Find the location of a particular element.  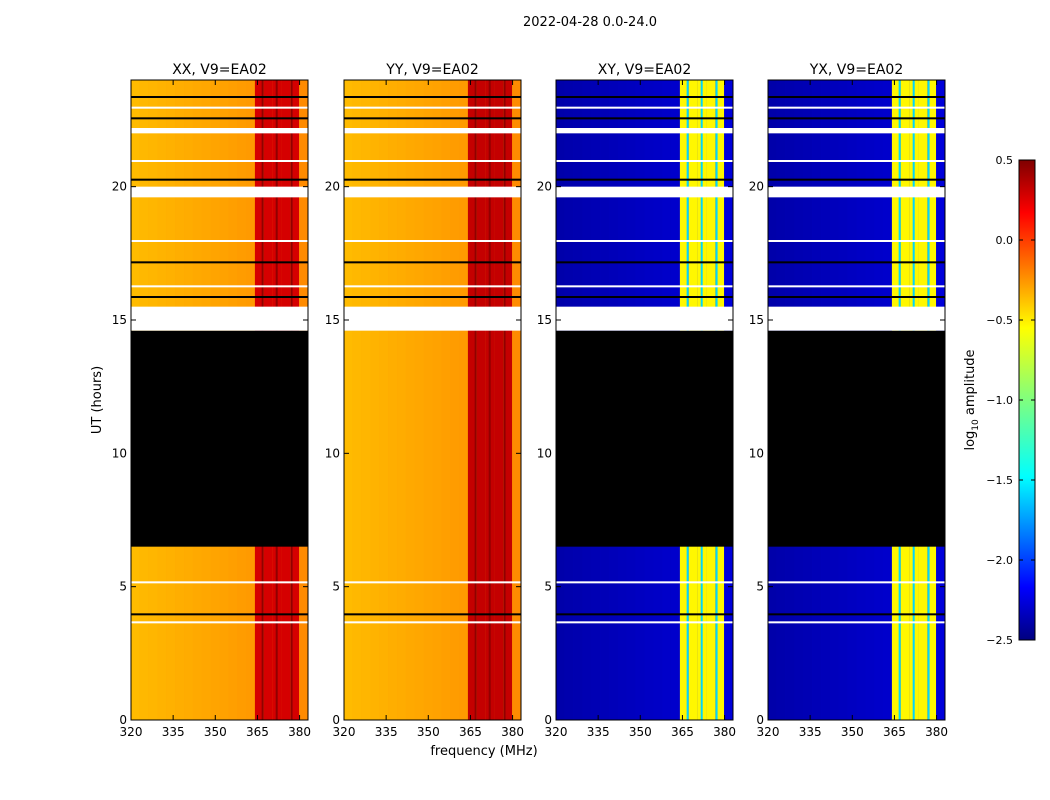

y-tick-label: 15 is located at coordinates (544, 320).